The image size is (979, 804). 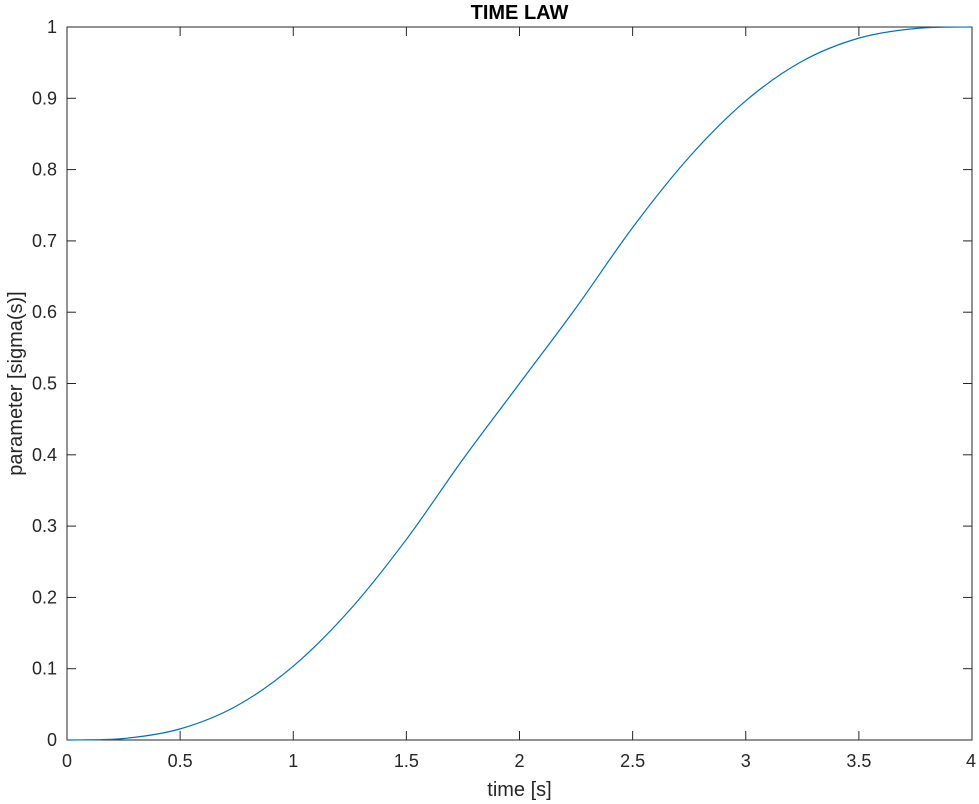 I want to click on x-tick-label: 1, so click(x=293, y=761).